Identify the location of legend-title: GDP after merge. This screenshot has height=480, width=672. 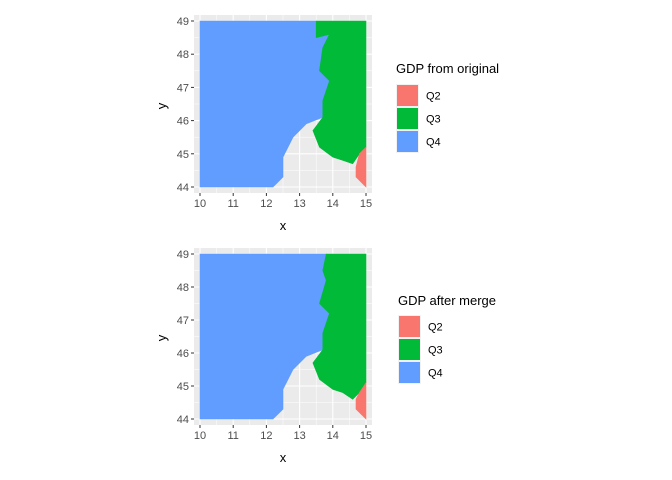
(447, 300).